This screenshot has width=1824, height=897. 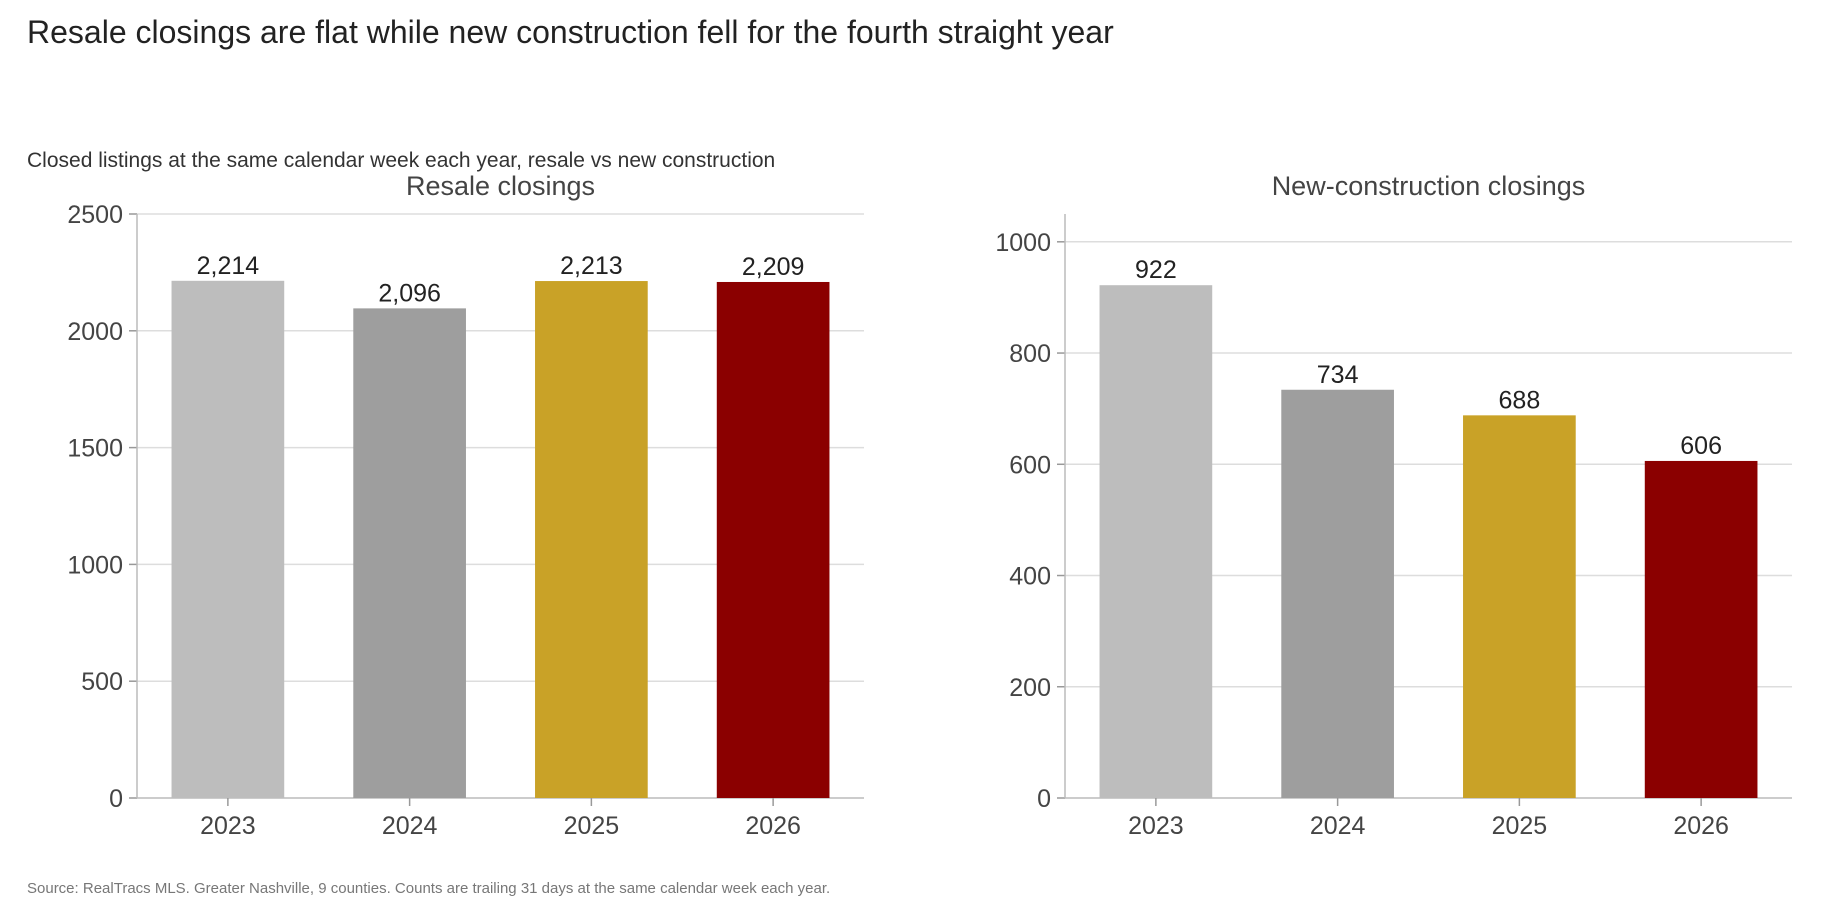 What do you see at coordinates (228, 266) in the screenshot?
I see `bar-value-label: 2,214` at bounding box center [228, 266].